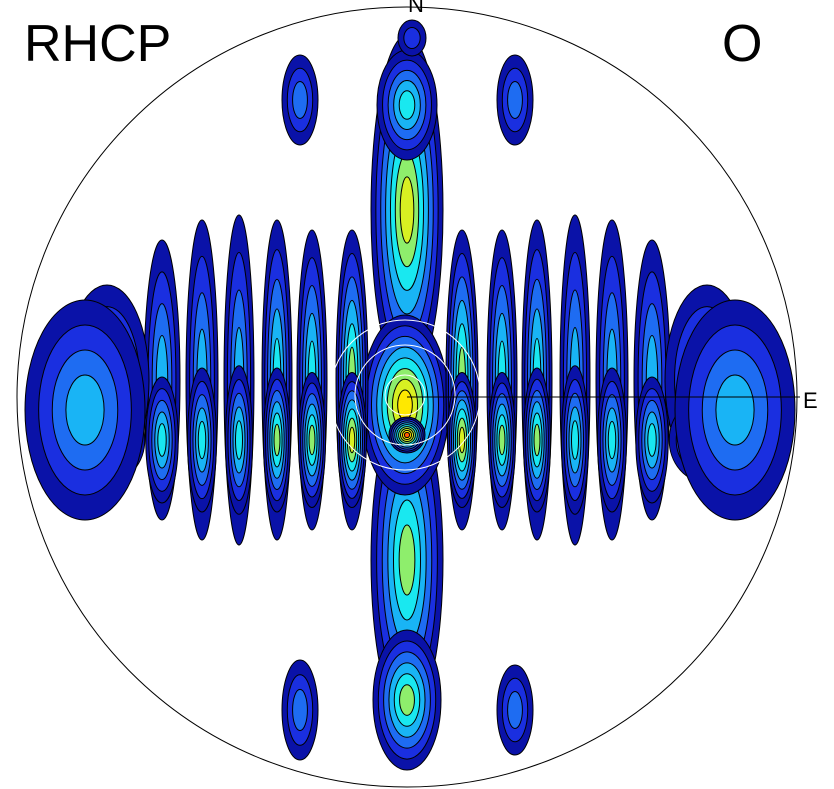  What do you see at coordinates (416, 8) in the screenshot?
I see `north-label: N` at bounding box center [416, 8].